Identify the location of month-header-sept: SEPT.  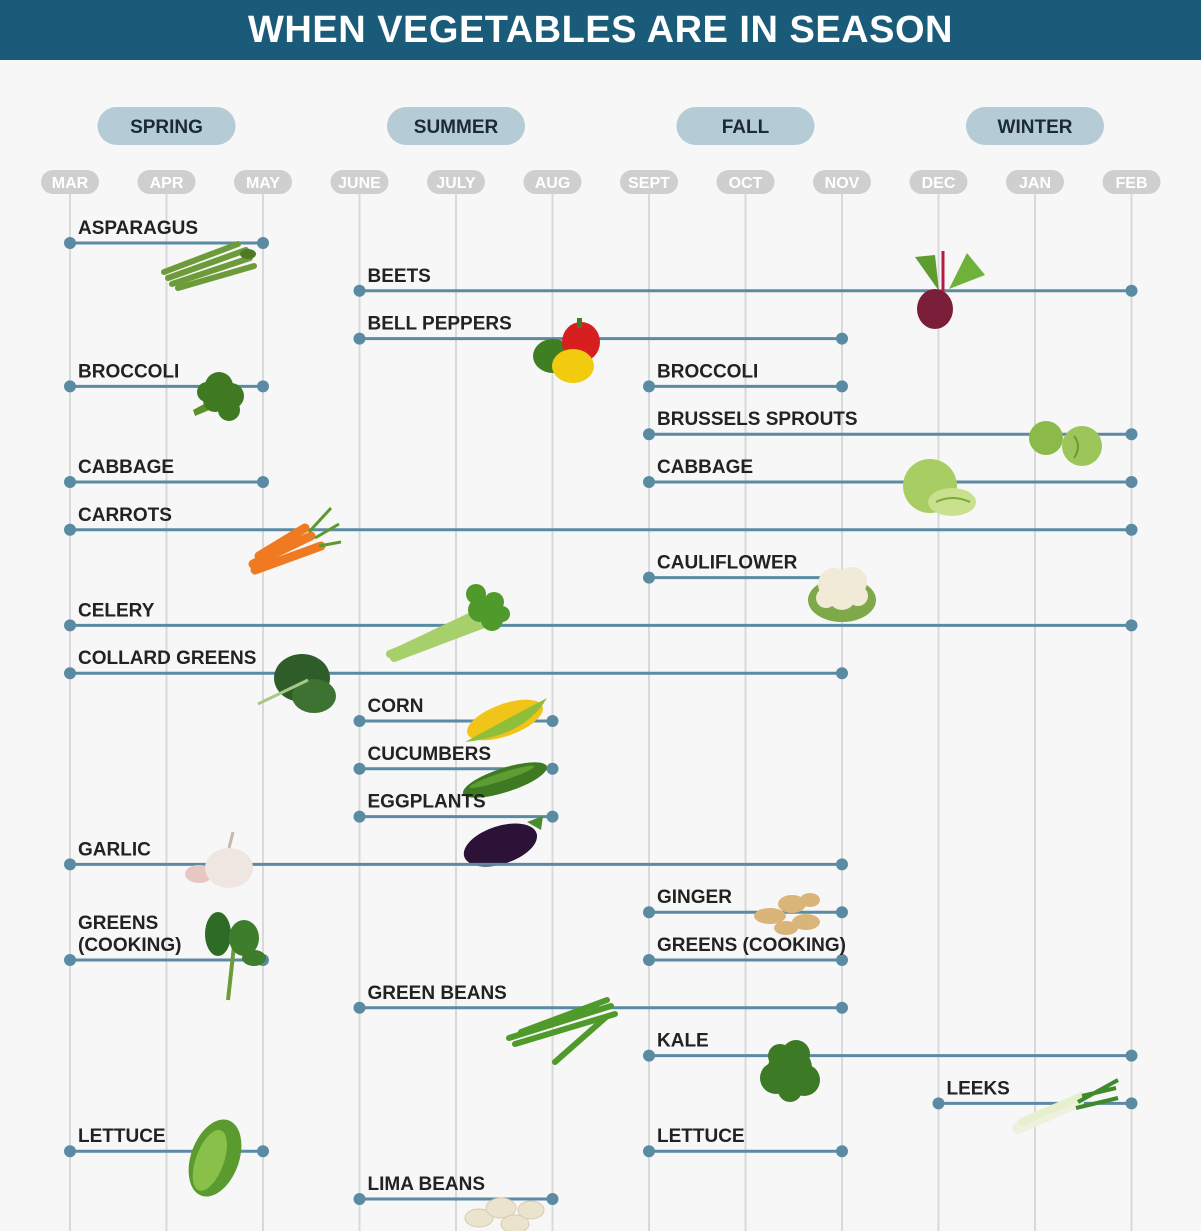
(649, 182).